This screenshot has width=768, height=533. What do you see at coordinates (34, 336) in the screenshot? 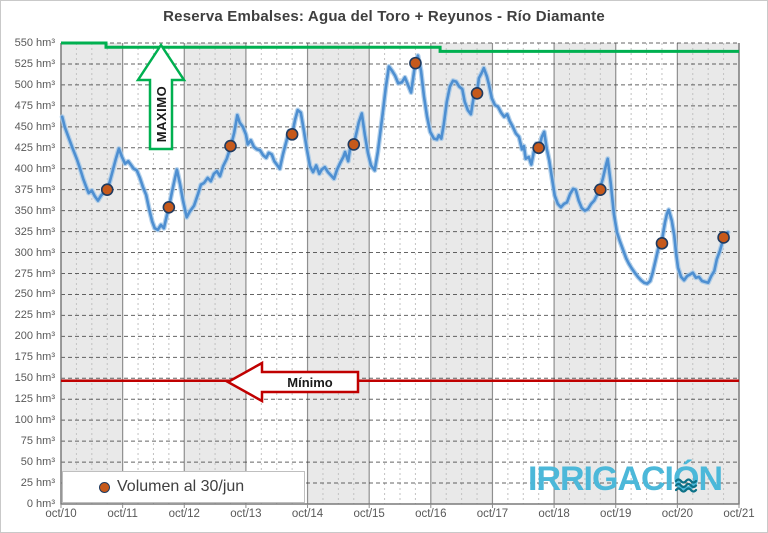
I see `y-axis-tick-label: 200 hm³` at bounding box center [34, 336].